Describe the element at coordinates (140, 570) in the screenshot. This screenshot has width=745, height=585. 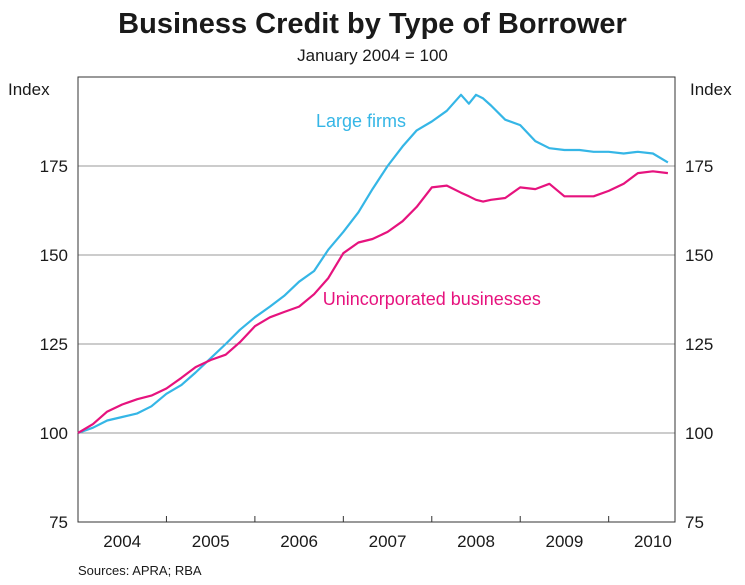
I see `source-note: Sources: APRA; RBA` at that location.